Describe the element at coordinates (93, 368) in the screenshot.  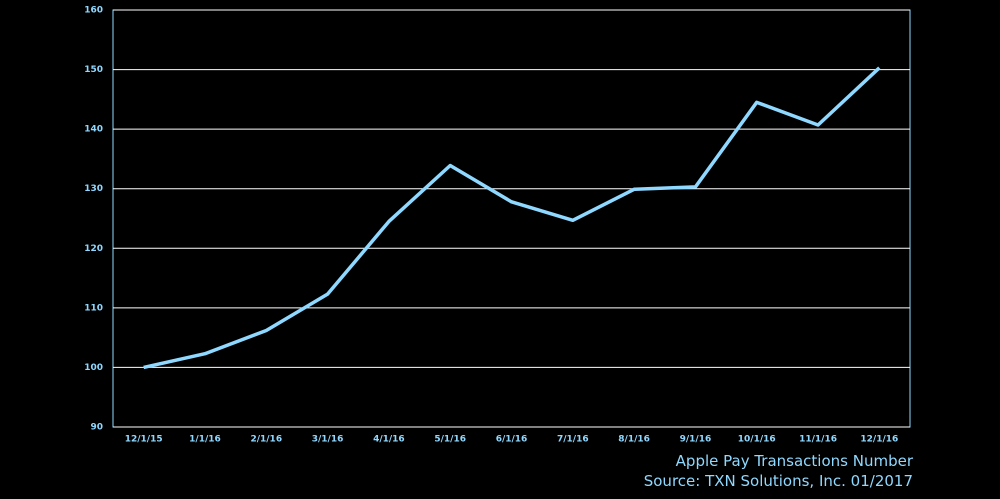
I see `y-tick-label: 100` at that location.